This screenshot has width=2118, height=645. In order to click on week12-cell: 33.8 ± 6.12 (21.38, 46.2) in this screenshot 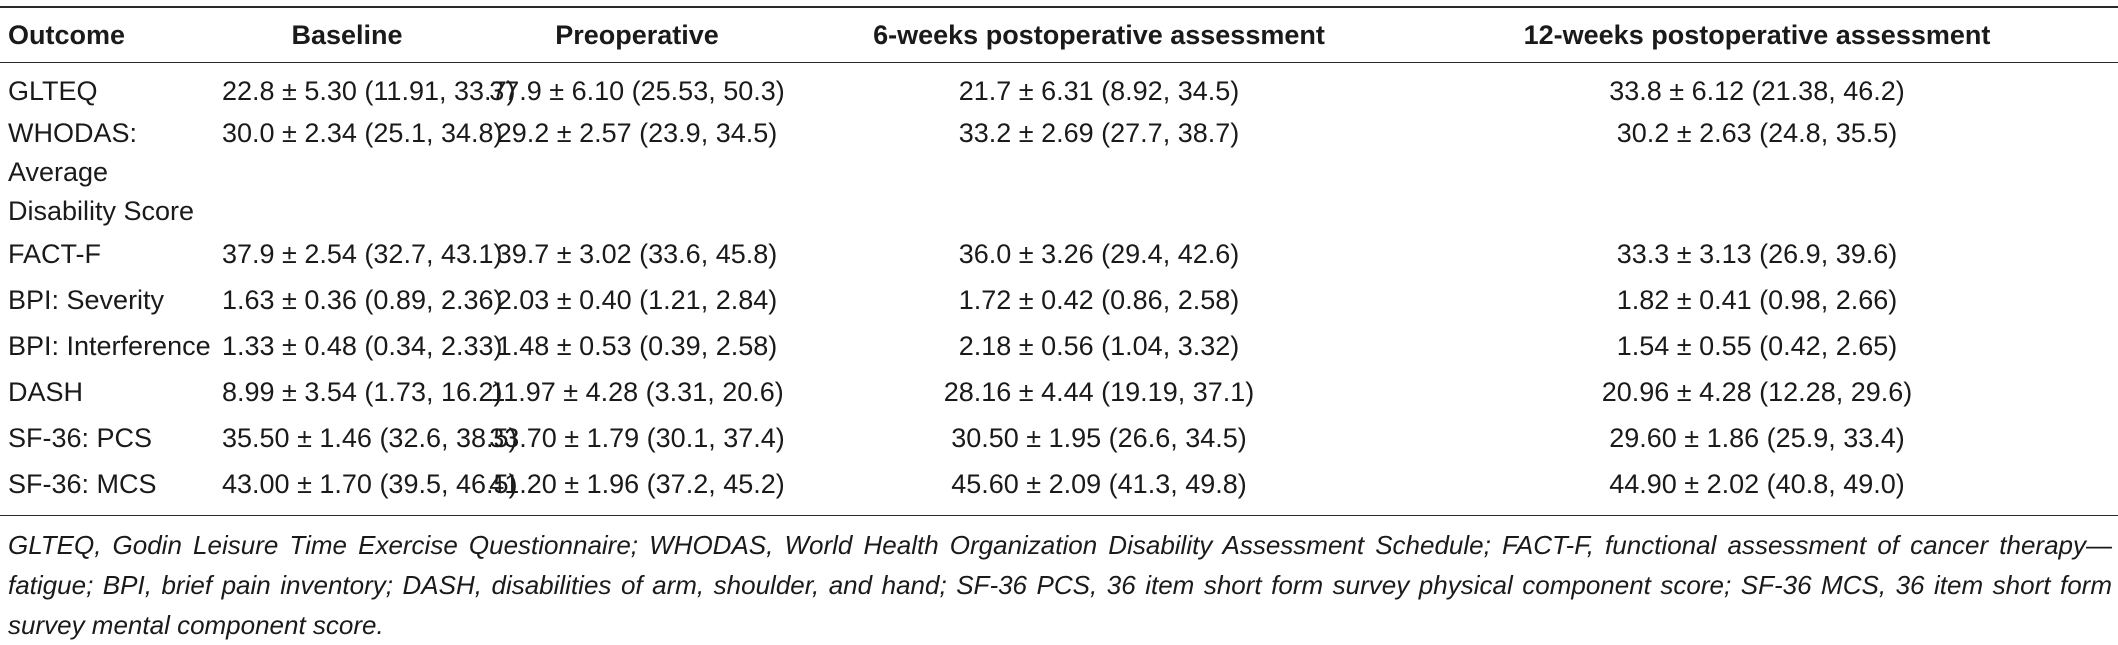, I will do `click(1757, 90)`.